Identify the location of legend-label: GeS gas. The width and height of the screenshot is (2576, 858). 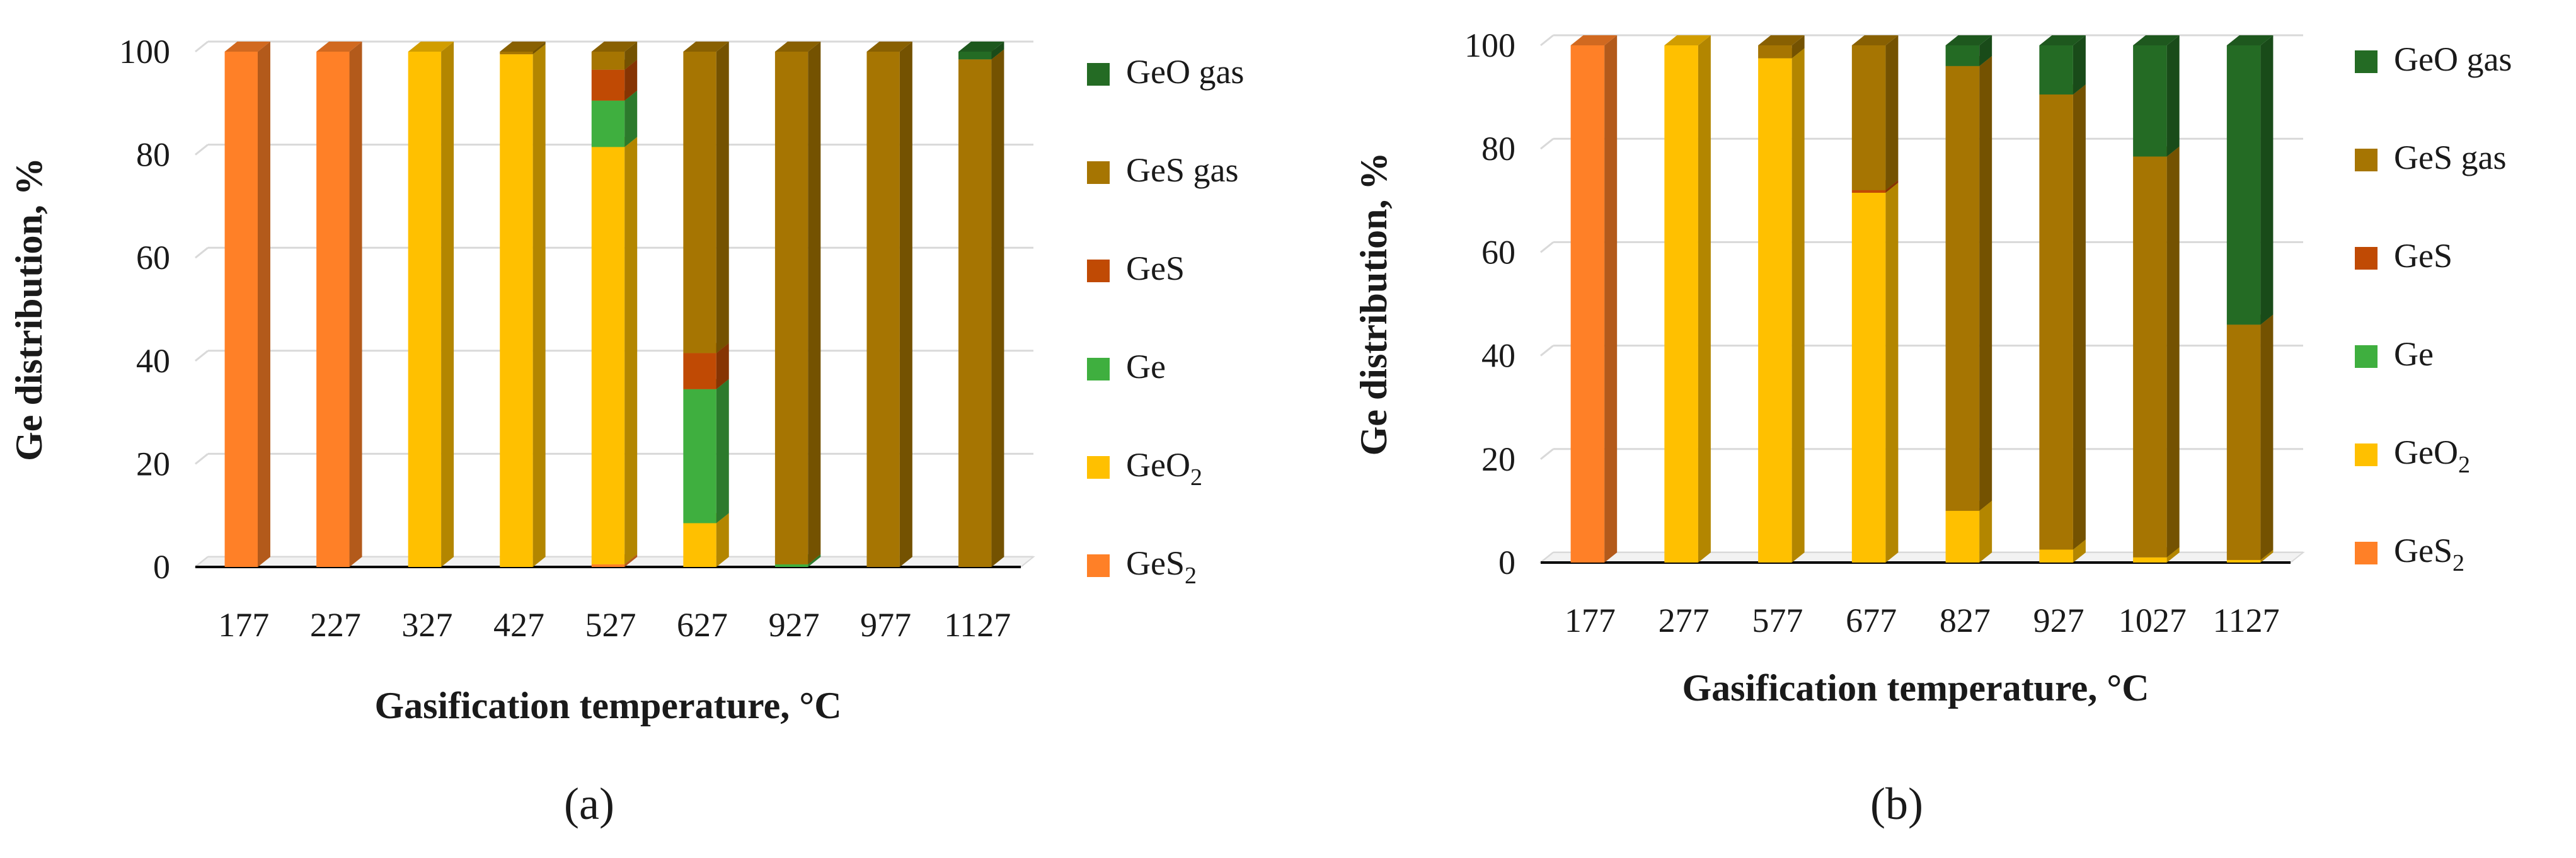
(2450, 157).